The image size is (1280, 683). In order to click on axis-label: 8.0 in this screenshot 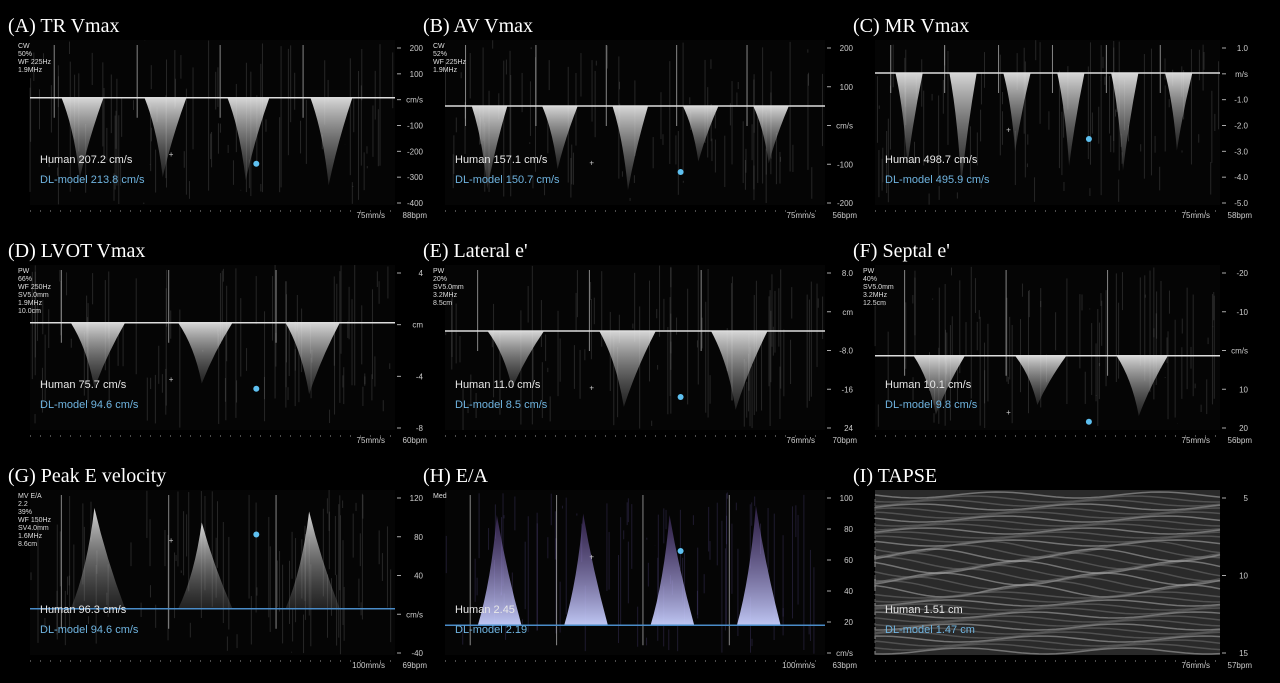, I will do `click(848, 273)`.